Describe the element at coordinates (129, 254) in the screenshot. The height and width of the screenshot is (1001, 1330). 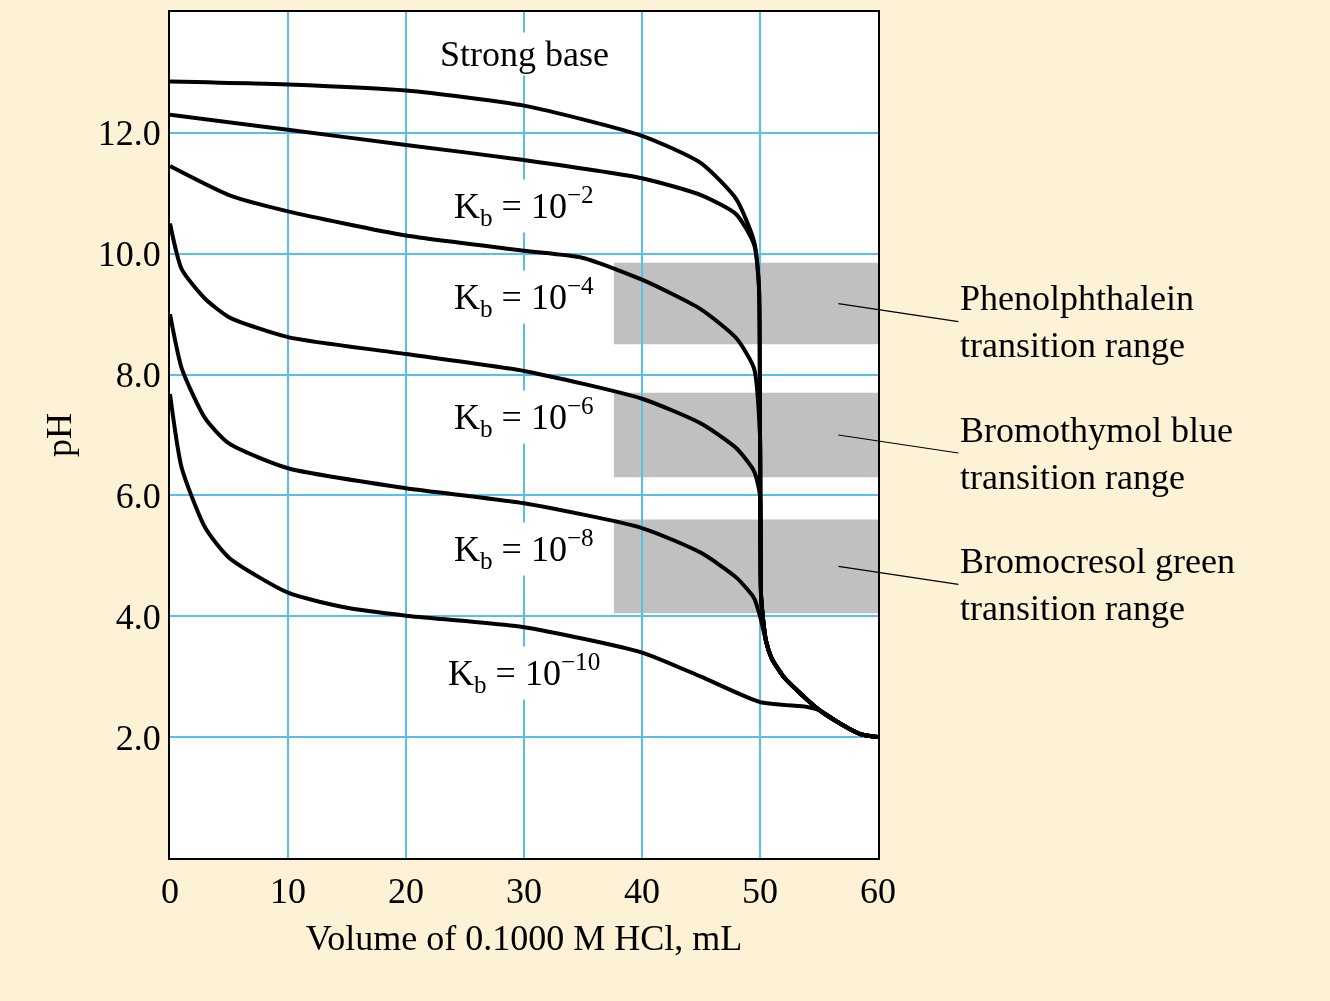
I see `y-tick-label: 10.0` at that location.